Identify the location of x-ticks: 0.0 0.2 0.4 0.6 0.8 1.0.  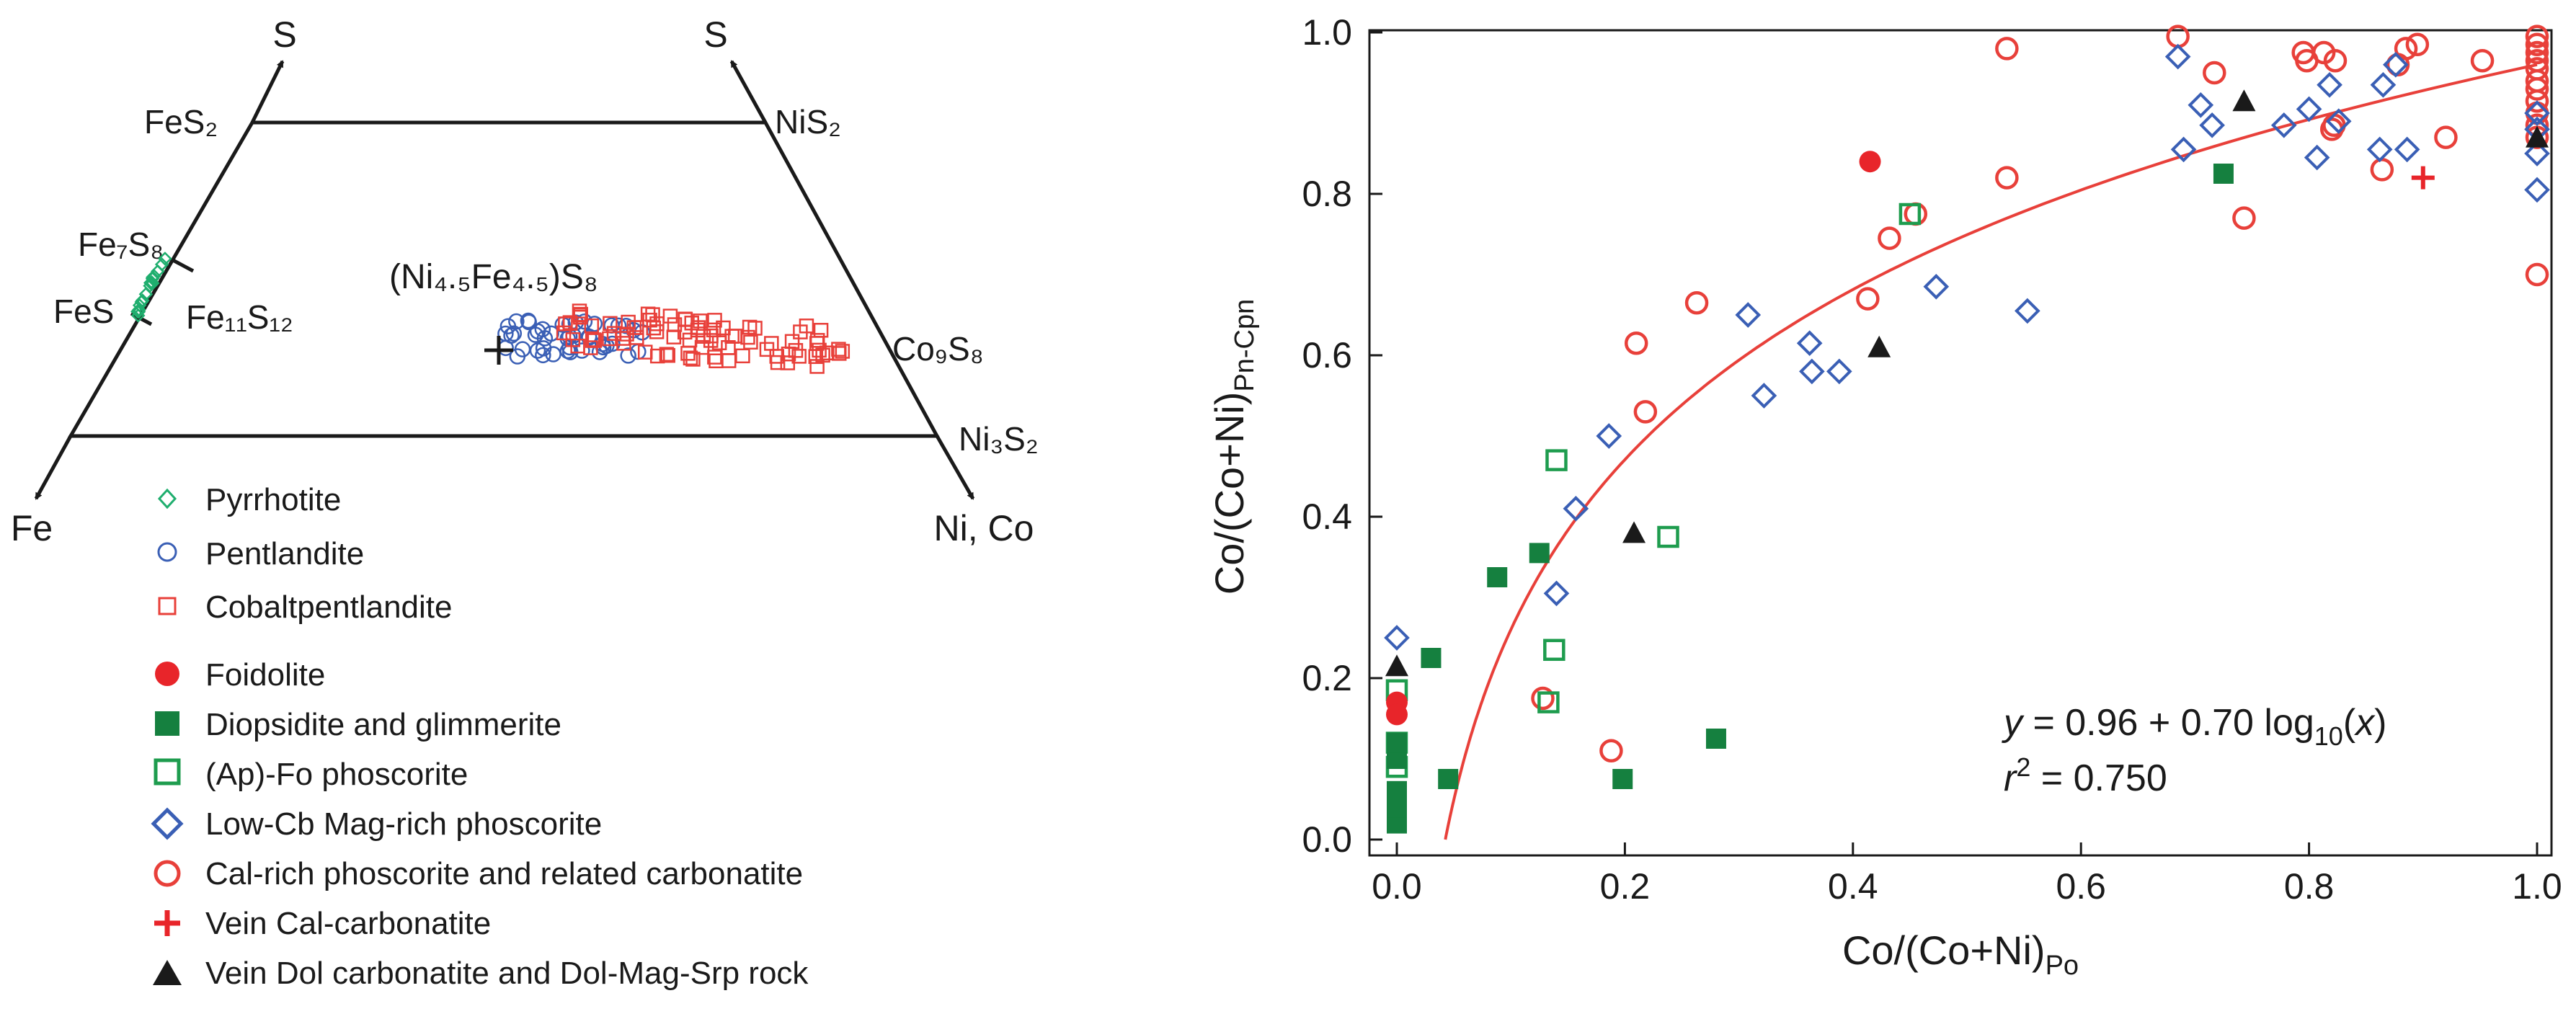
(1967, 874).